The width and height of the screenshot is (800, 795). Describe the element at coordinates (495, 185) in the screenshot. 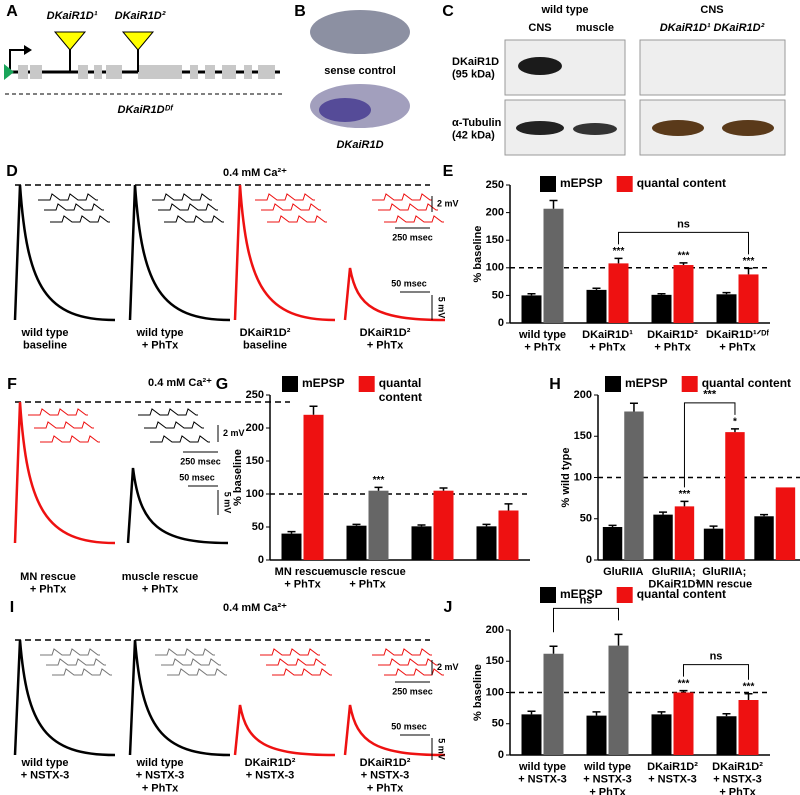

I see `y-tick-label: 250` at that location.